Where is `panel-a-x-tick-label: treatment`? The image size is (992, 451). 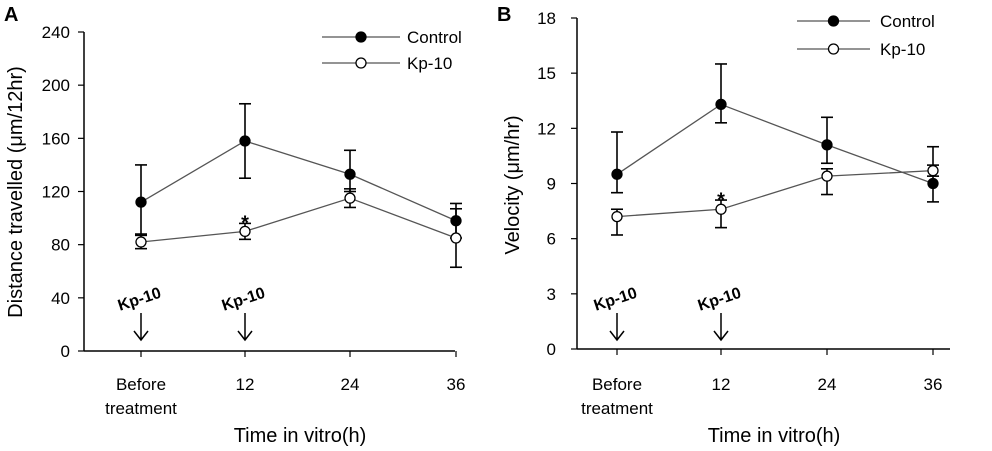
panel-a-x-tick-label: treatment is located at coordinates (141, 408).